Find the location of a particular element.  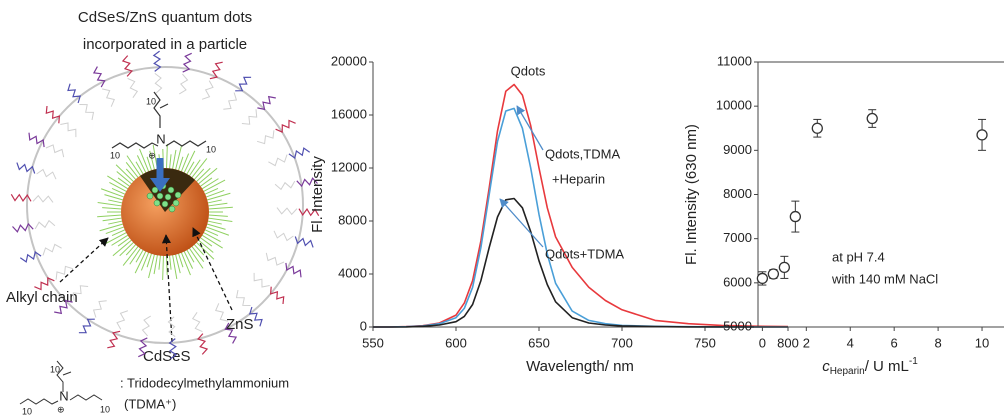

legend-abbr: (TDMA⁺) is located at coordinates (150, 403).